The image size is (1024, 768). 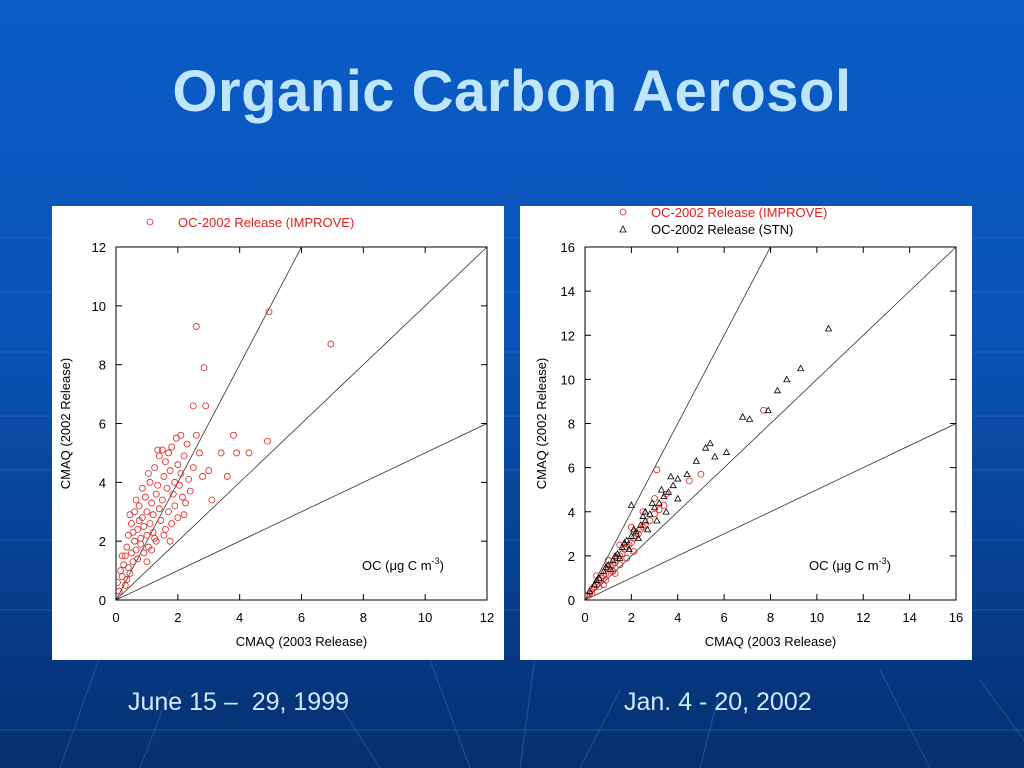 What do you see at coordinates (623, 212) in the screenshot?
I see `legend-marker-circle` at bounding box center [623, 212].